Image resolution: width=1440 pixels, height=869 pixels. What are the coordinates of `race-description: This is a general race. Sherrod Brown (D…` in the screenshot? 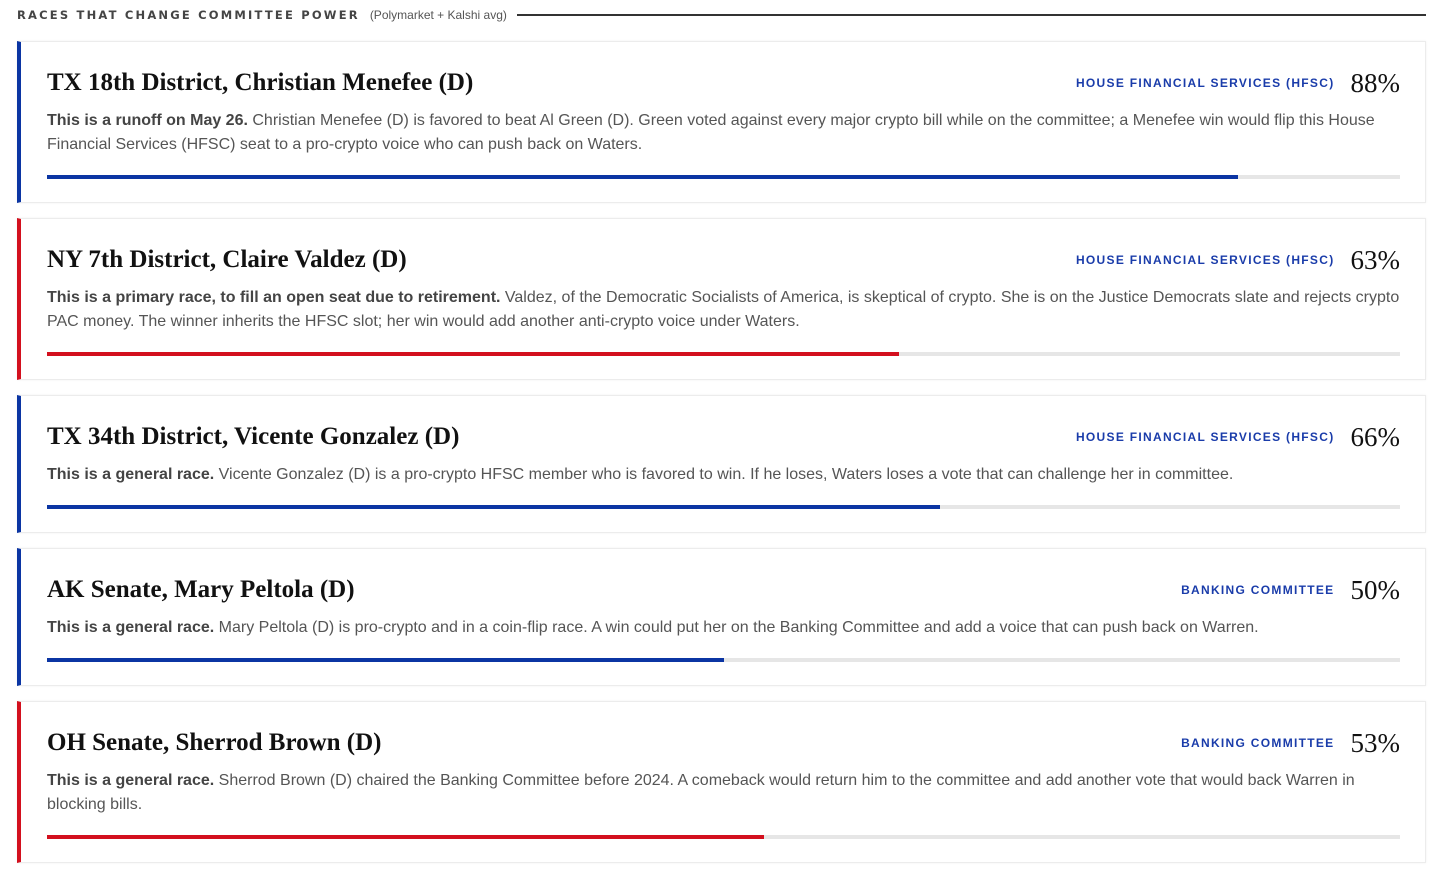 It's located at (723, 793).